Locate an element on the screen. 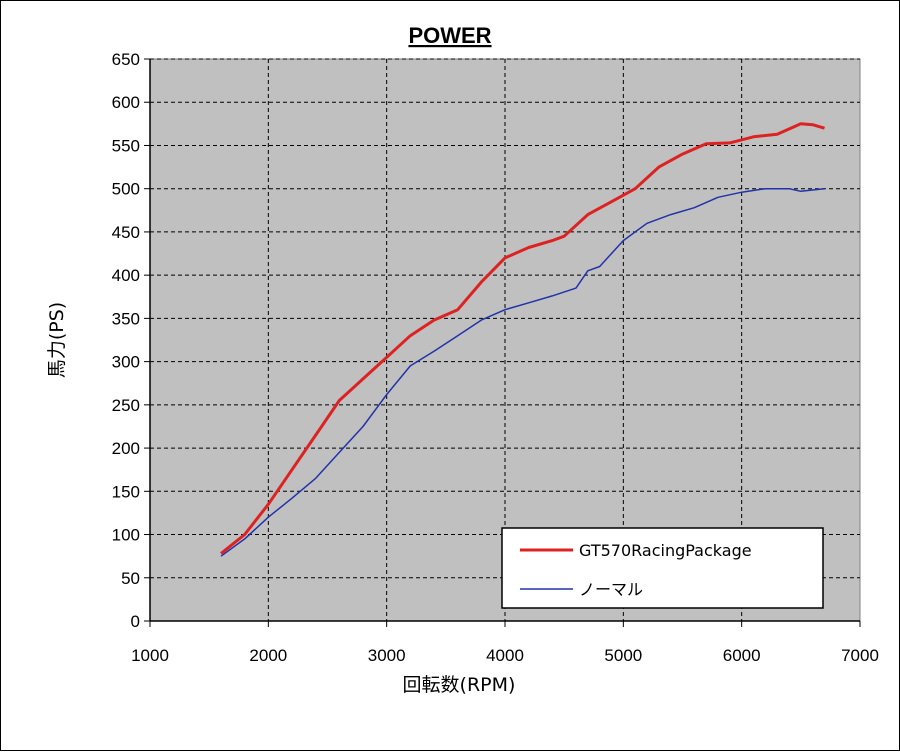 The height and width of the screenshot is (752, 900). y-tick-label: 250 is located at coordinates (126, 405).